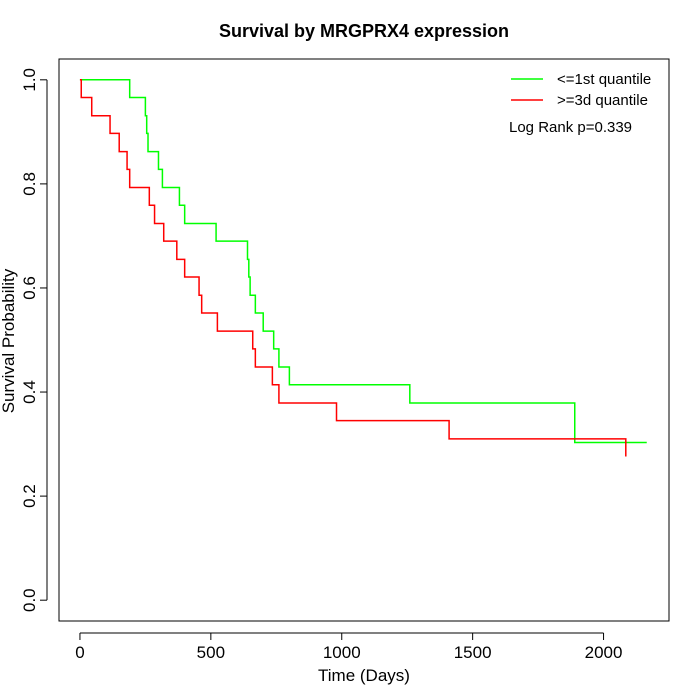 The image size is (700, 700). I want to click on x-tick-label: 1000, so click(342, 652).